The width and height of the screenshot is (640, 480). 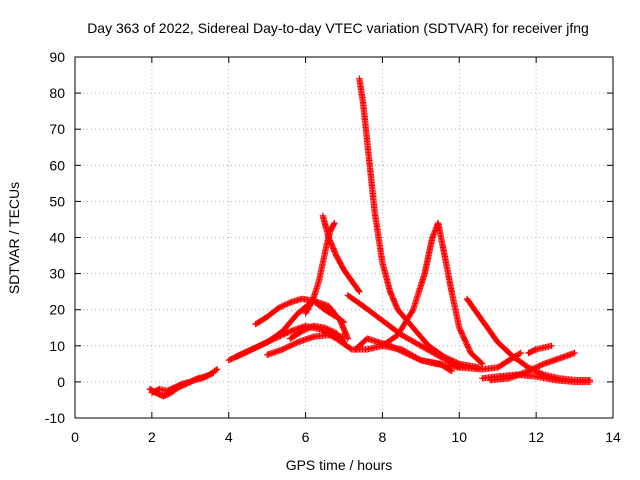 What do you see at coordinates (57, 57) in the screenshot?
I see `y-tick-label: 90` at bounding box center [57, 57].